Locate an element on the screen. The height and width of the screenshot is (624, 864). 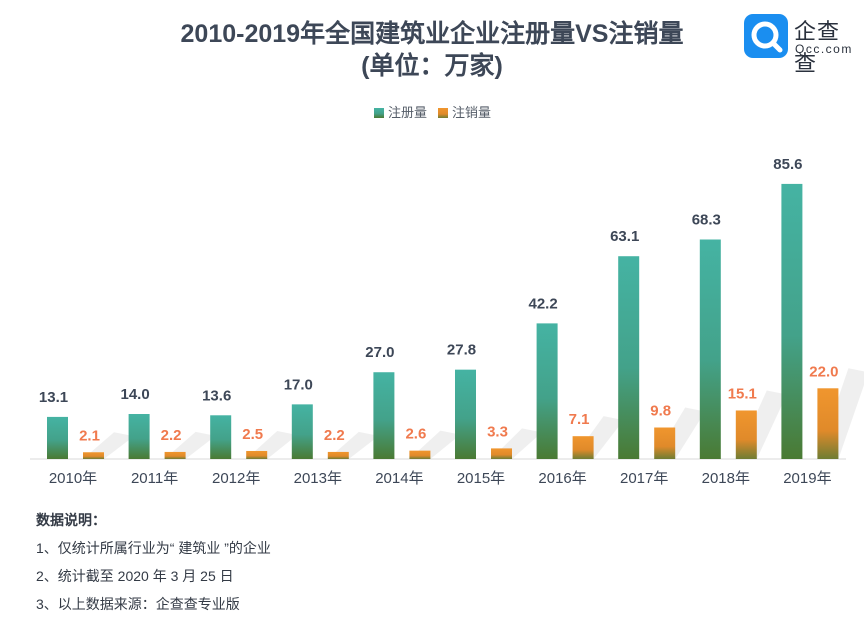
x-tick-label: 2019年 is located at coordinates (807, 478).